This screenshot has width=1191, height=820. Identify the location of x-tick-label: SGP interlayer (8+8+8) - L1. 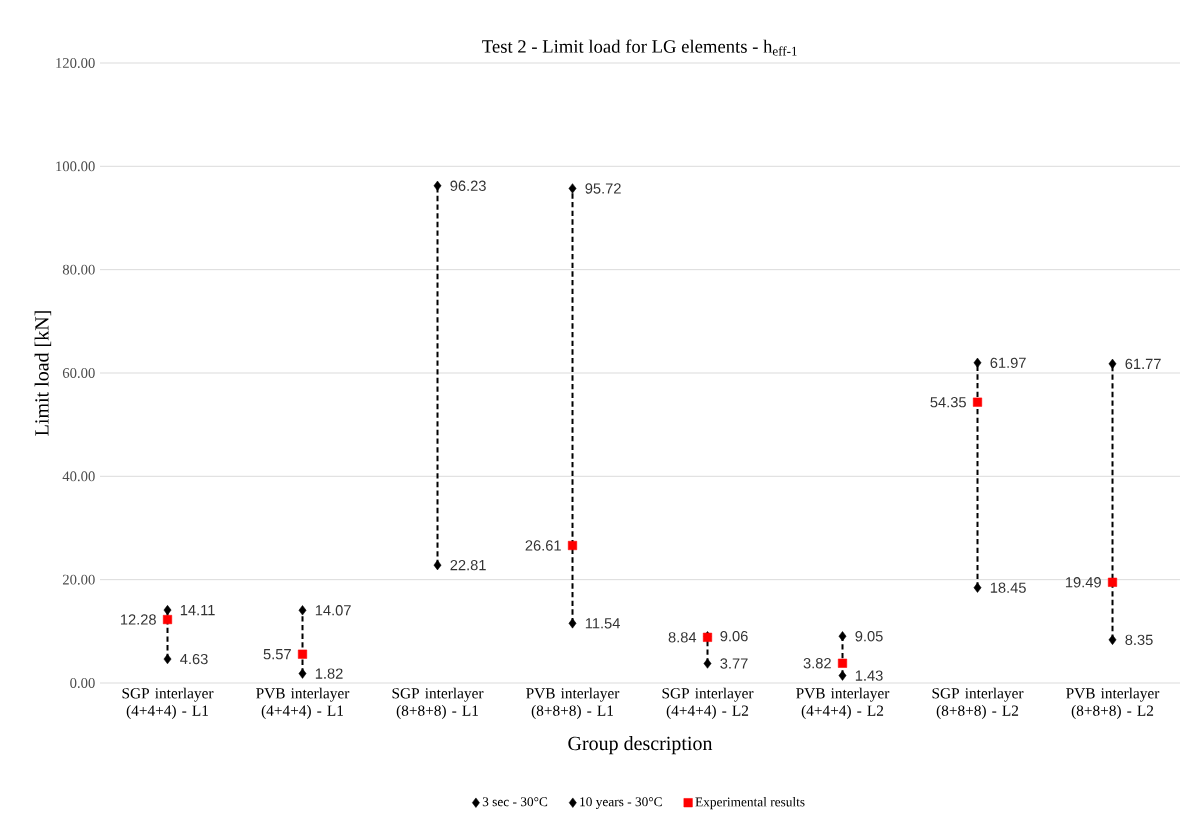
(438, 703).